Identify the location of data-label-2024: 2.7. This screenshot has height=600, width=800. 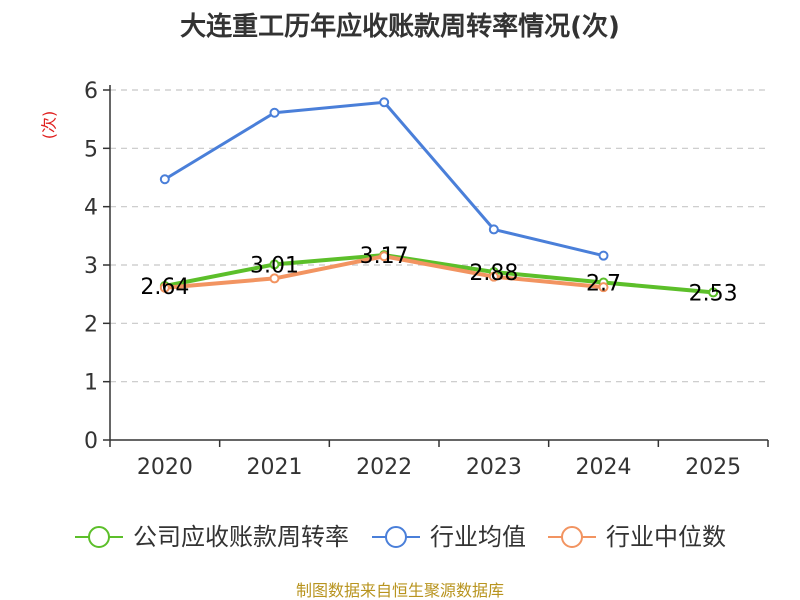
(603, 284).